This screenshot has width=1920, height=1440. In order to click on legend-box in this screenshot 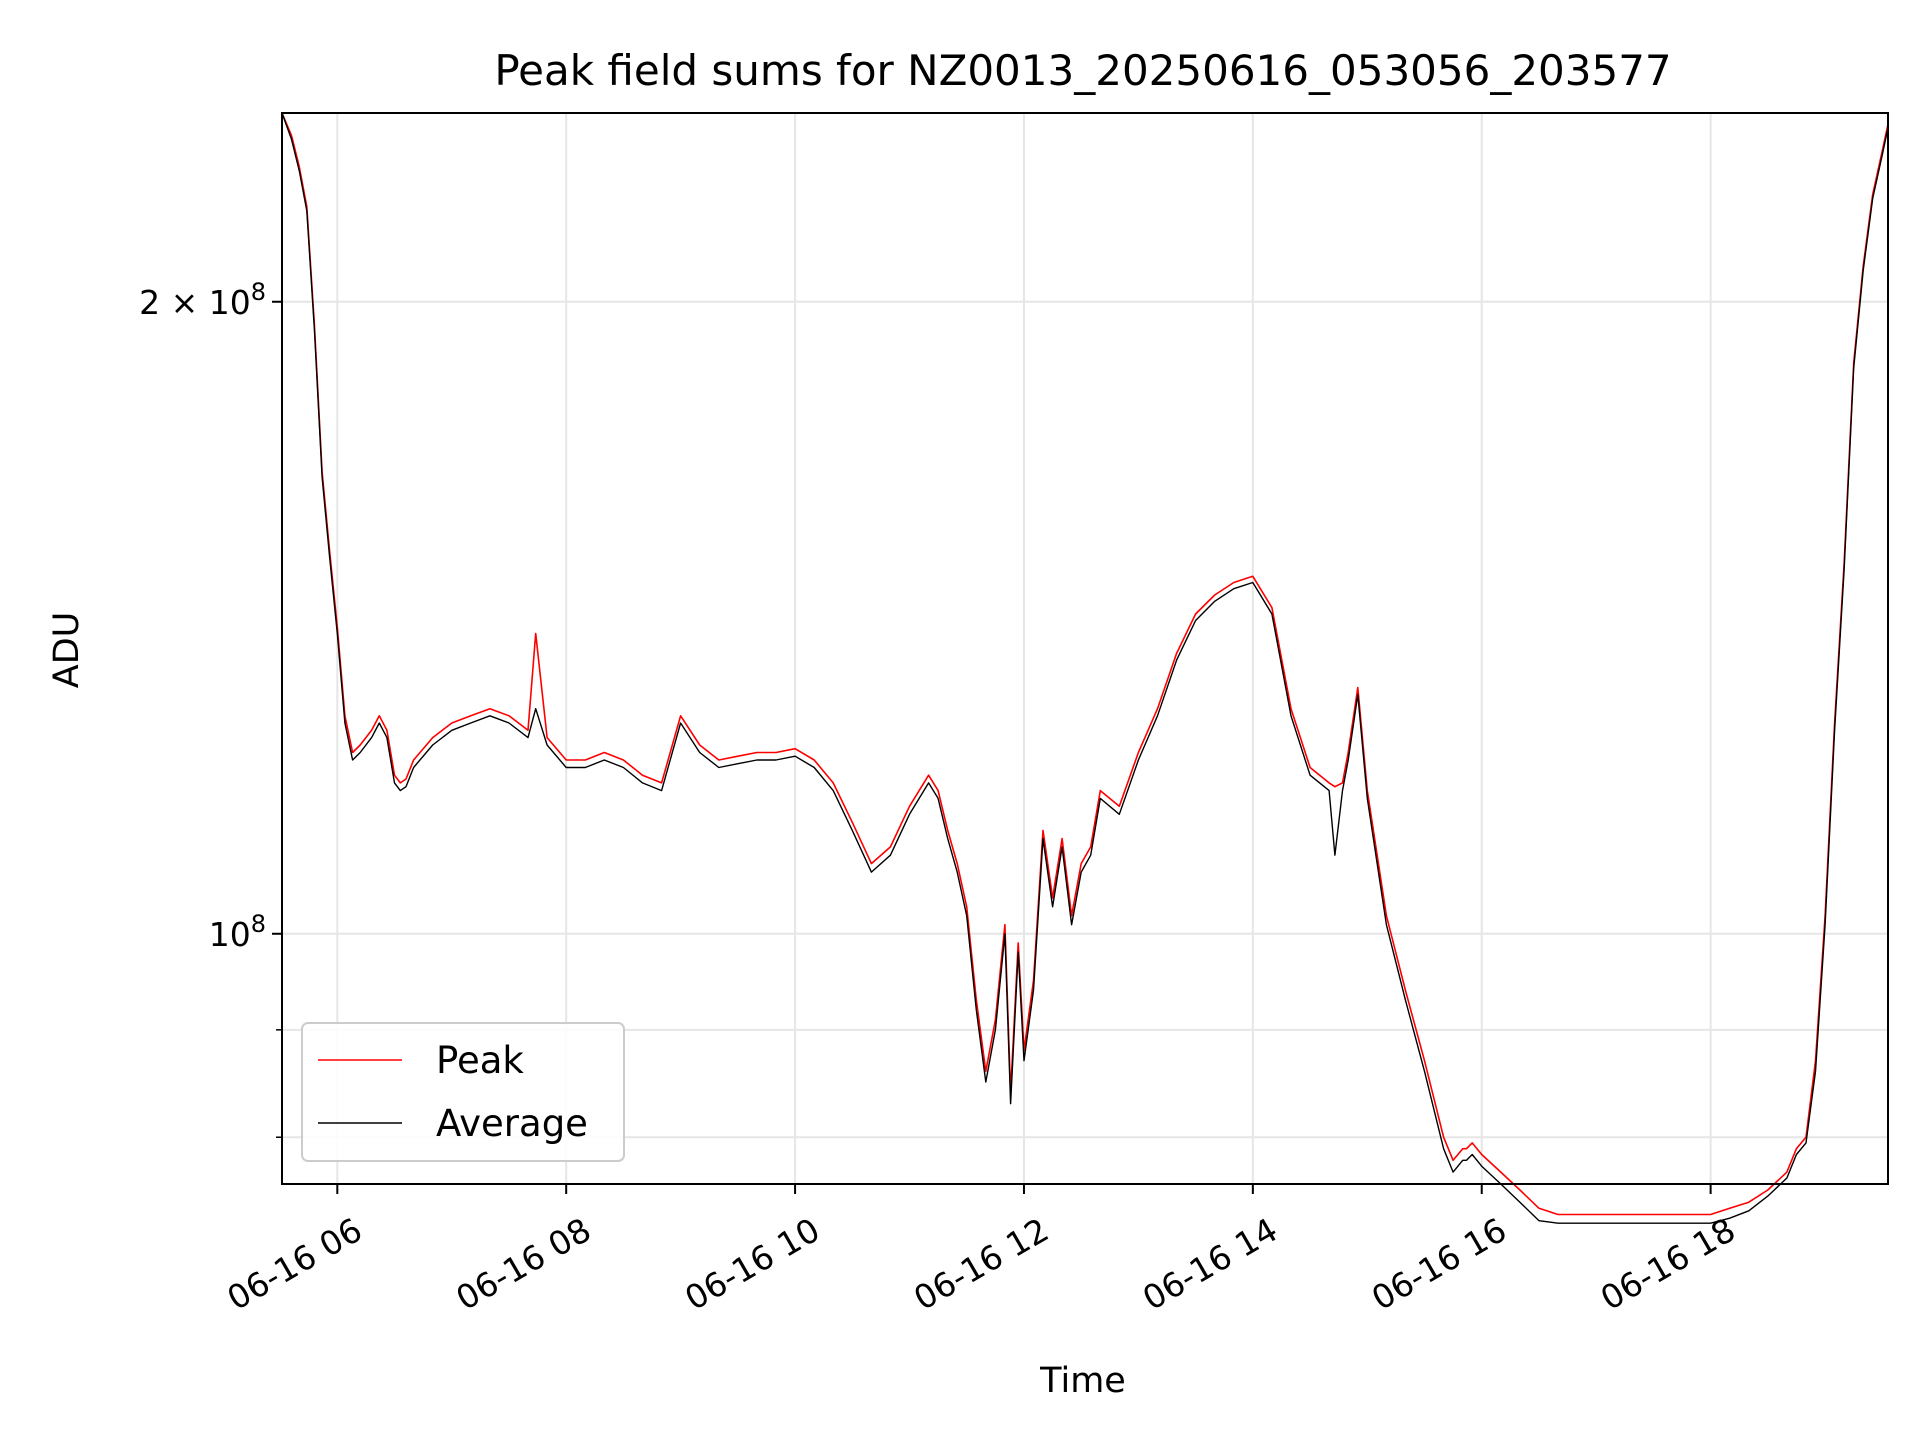, I will do `click(463, 1092)`.